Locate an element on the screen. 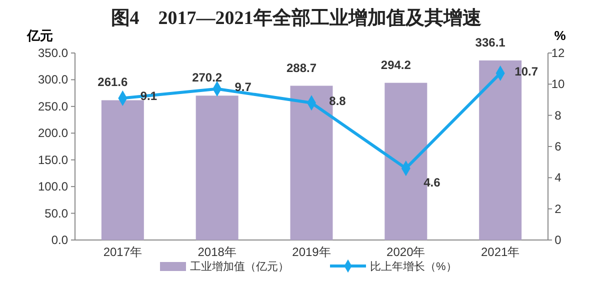 The image size is (592, 286). x-tick-label: 2019年 is located at coordinates (311, 252).